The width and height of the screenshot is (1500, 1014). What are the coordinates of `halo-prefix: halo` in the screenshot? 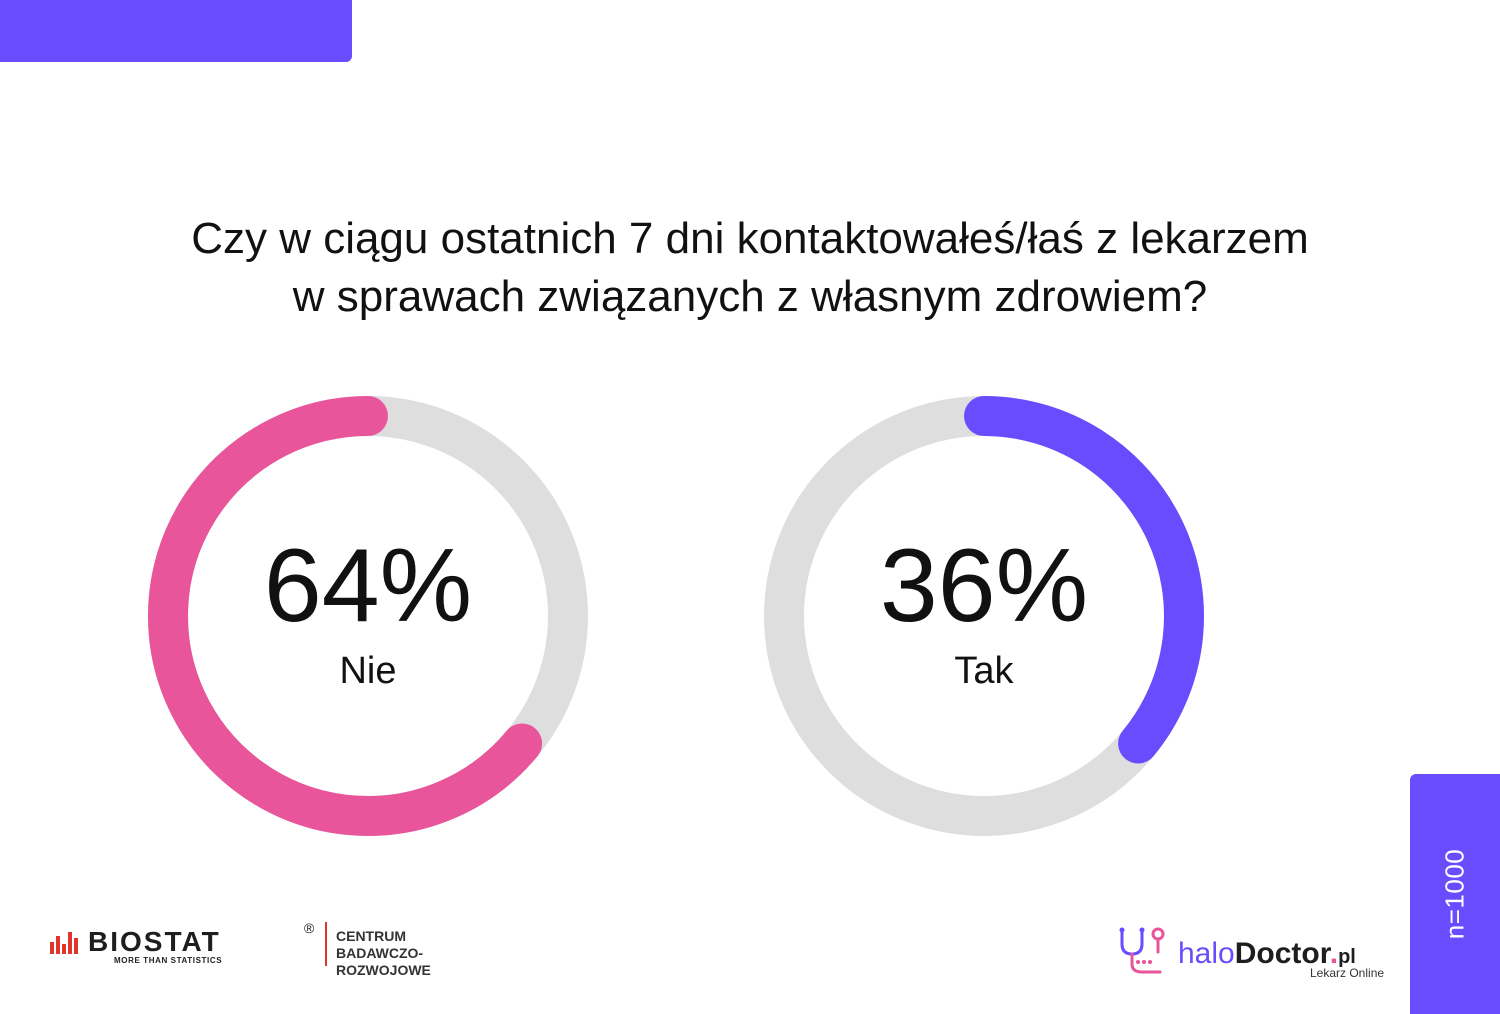 It's located at (1206, 953).